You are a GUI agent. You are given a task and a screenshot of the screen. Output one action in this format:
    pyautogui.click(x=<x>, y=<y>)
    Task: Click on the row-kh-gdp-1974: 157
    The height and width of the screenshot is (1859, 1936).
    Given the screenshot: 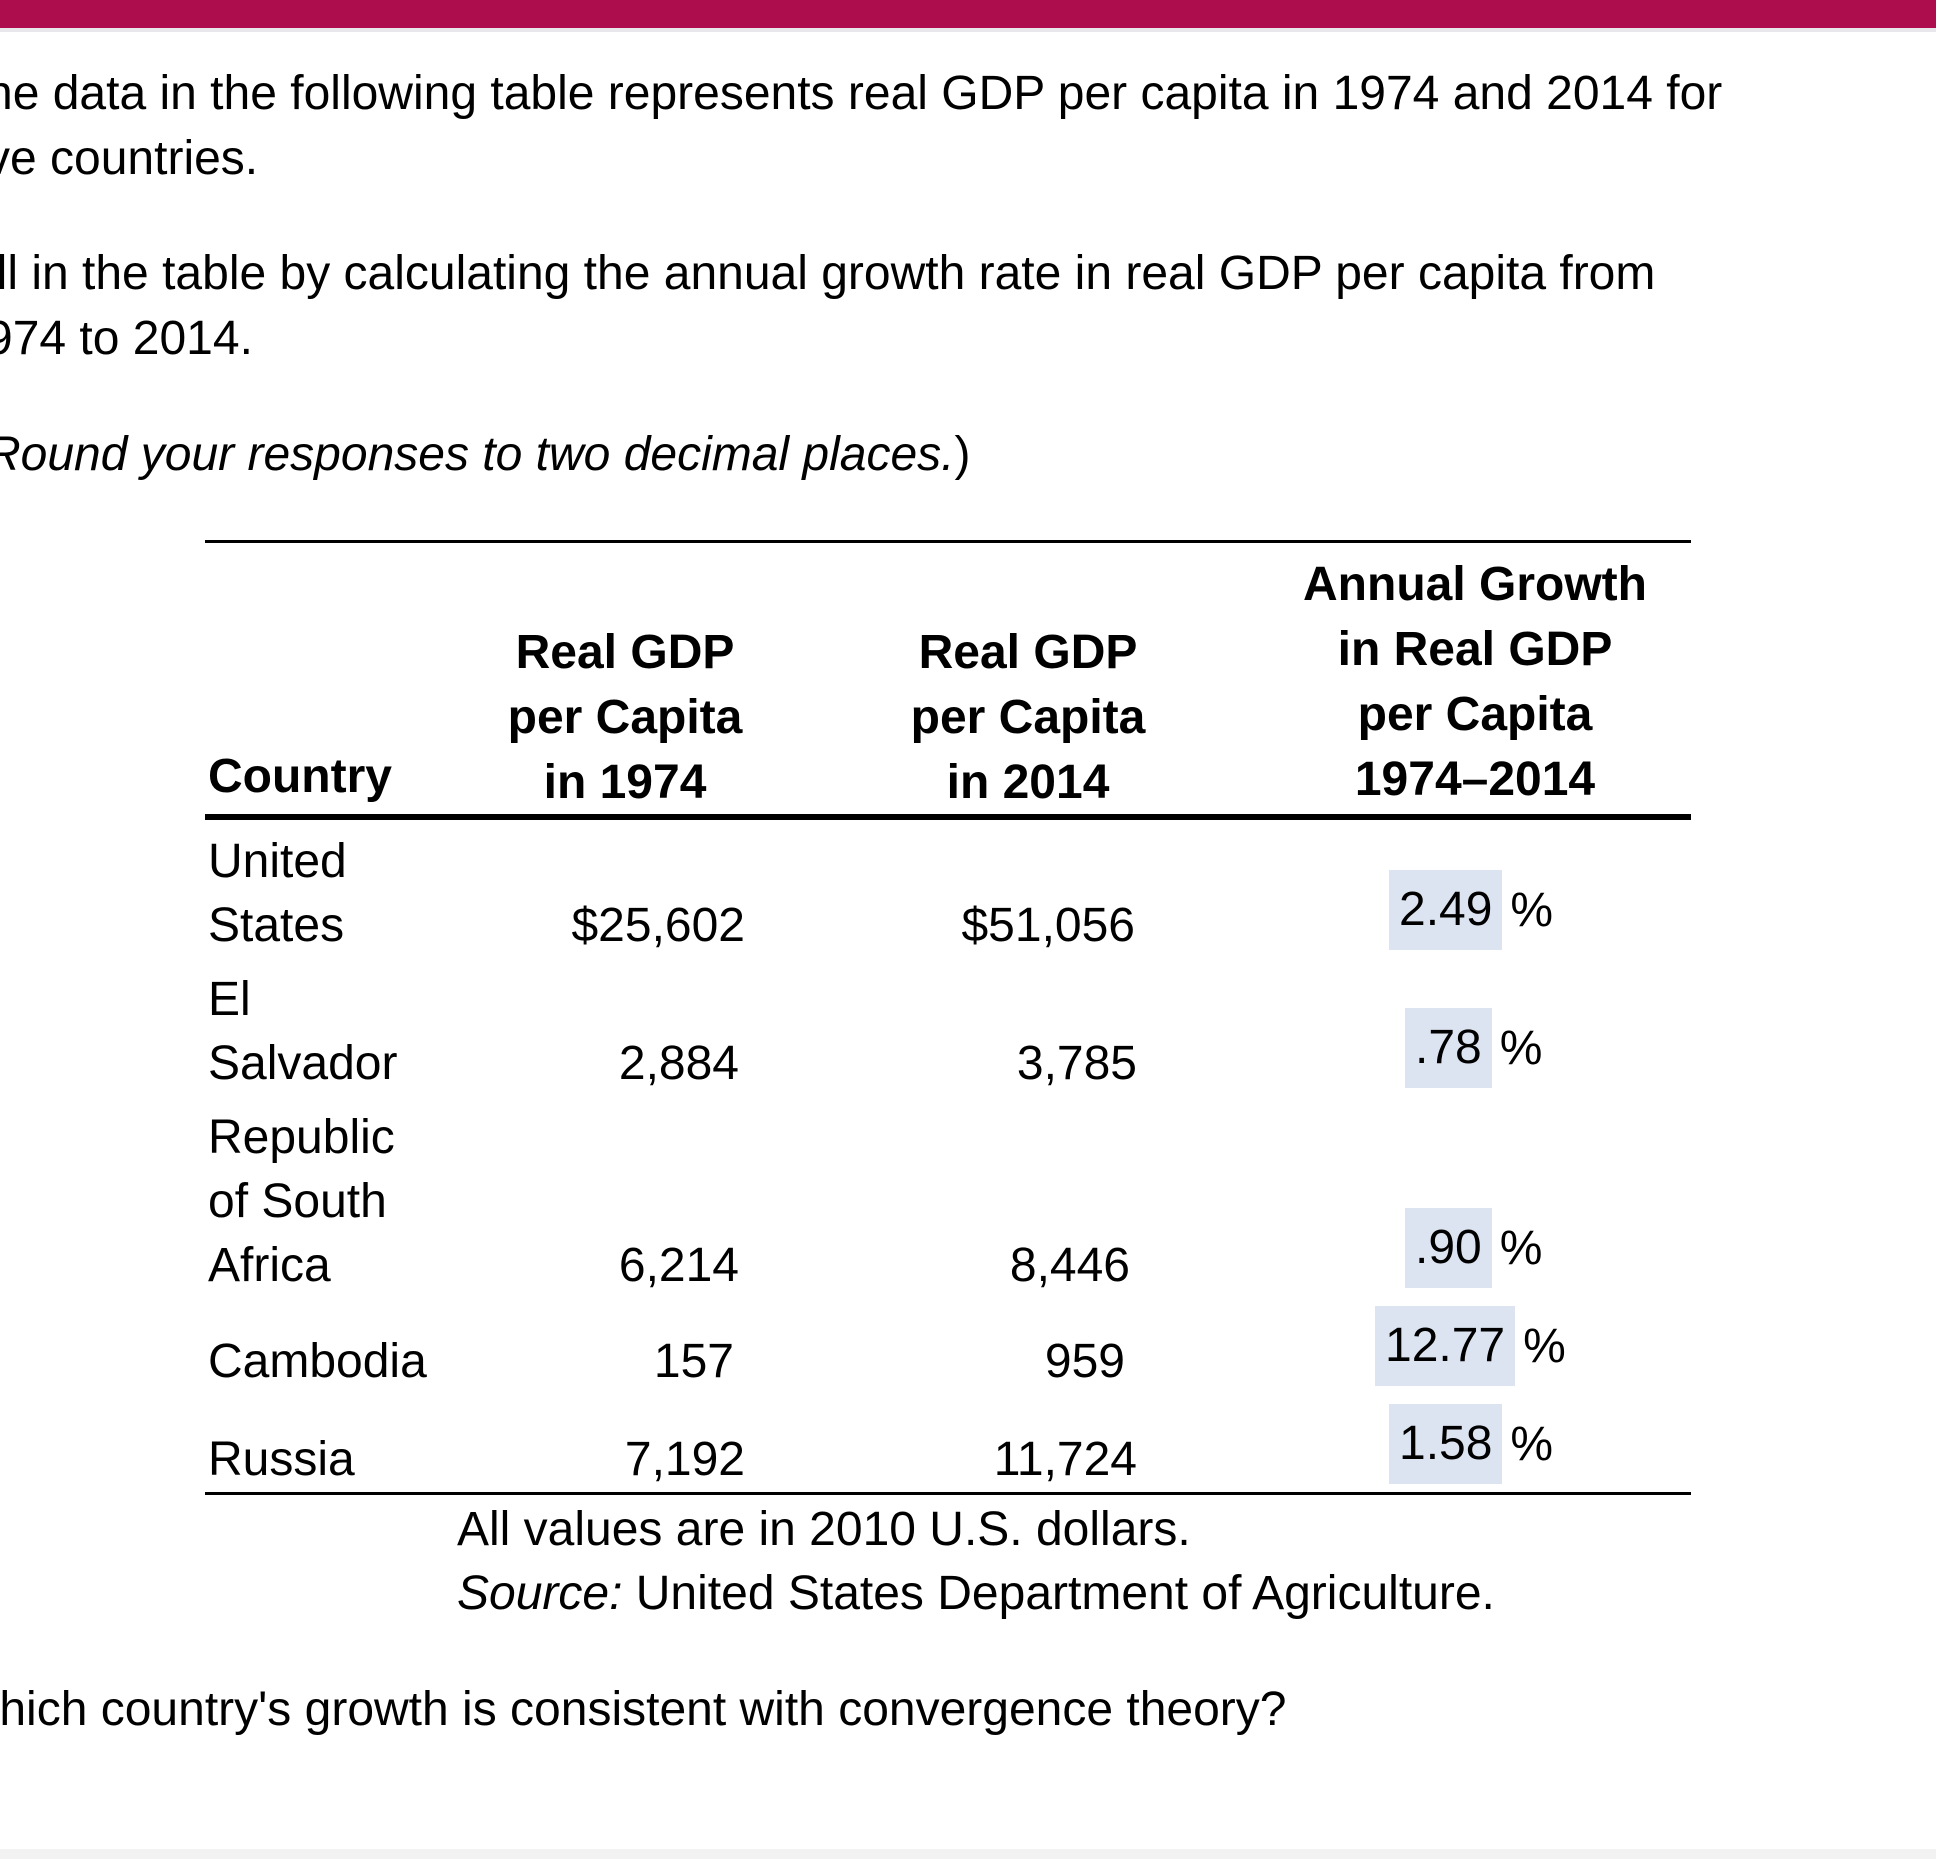 What is the action you would take?
    pyautogui.click(x=693, y=1361)
    